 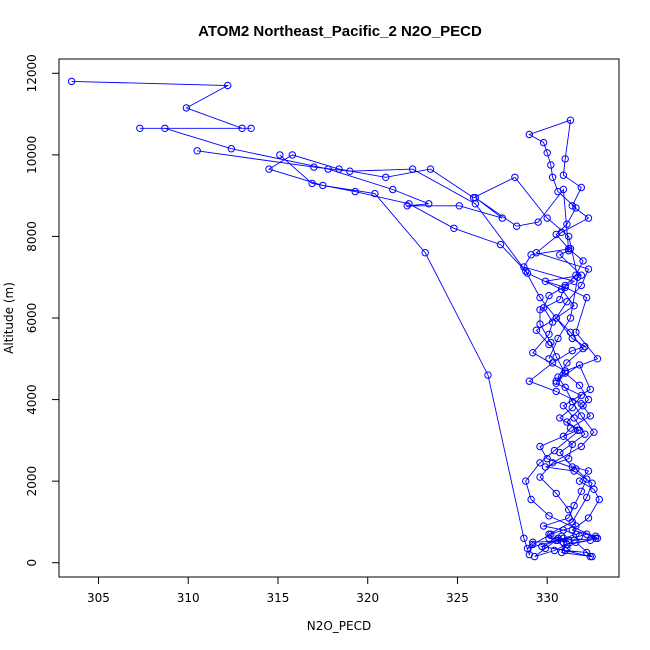 I want to click on y-tick-label: 4000, so click(x=32, y=399).